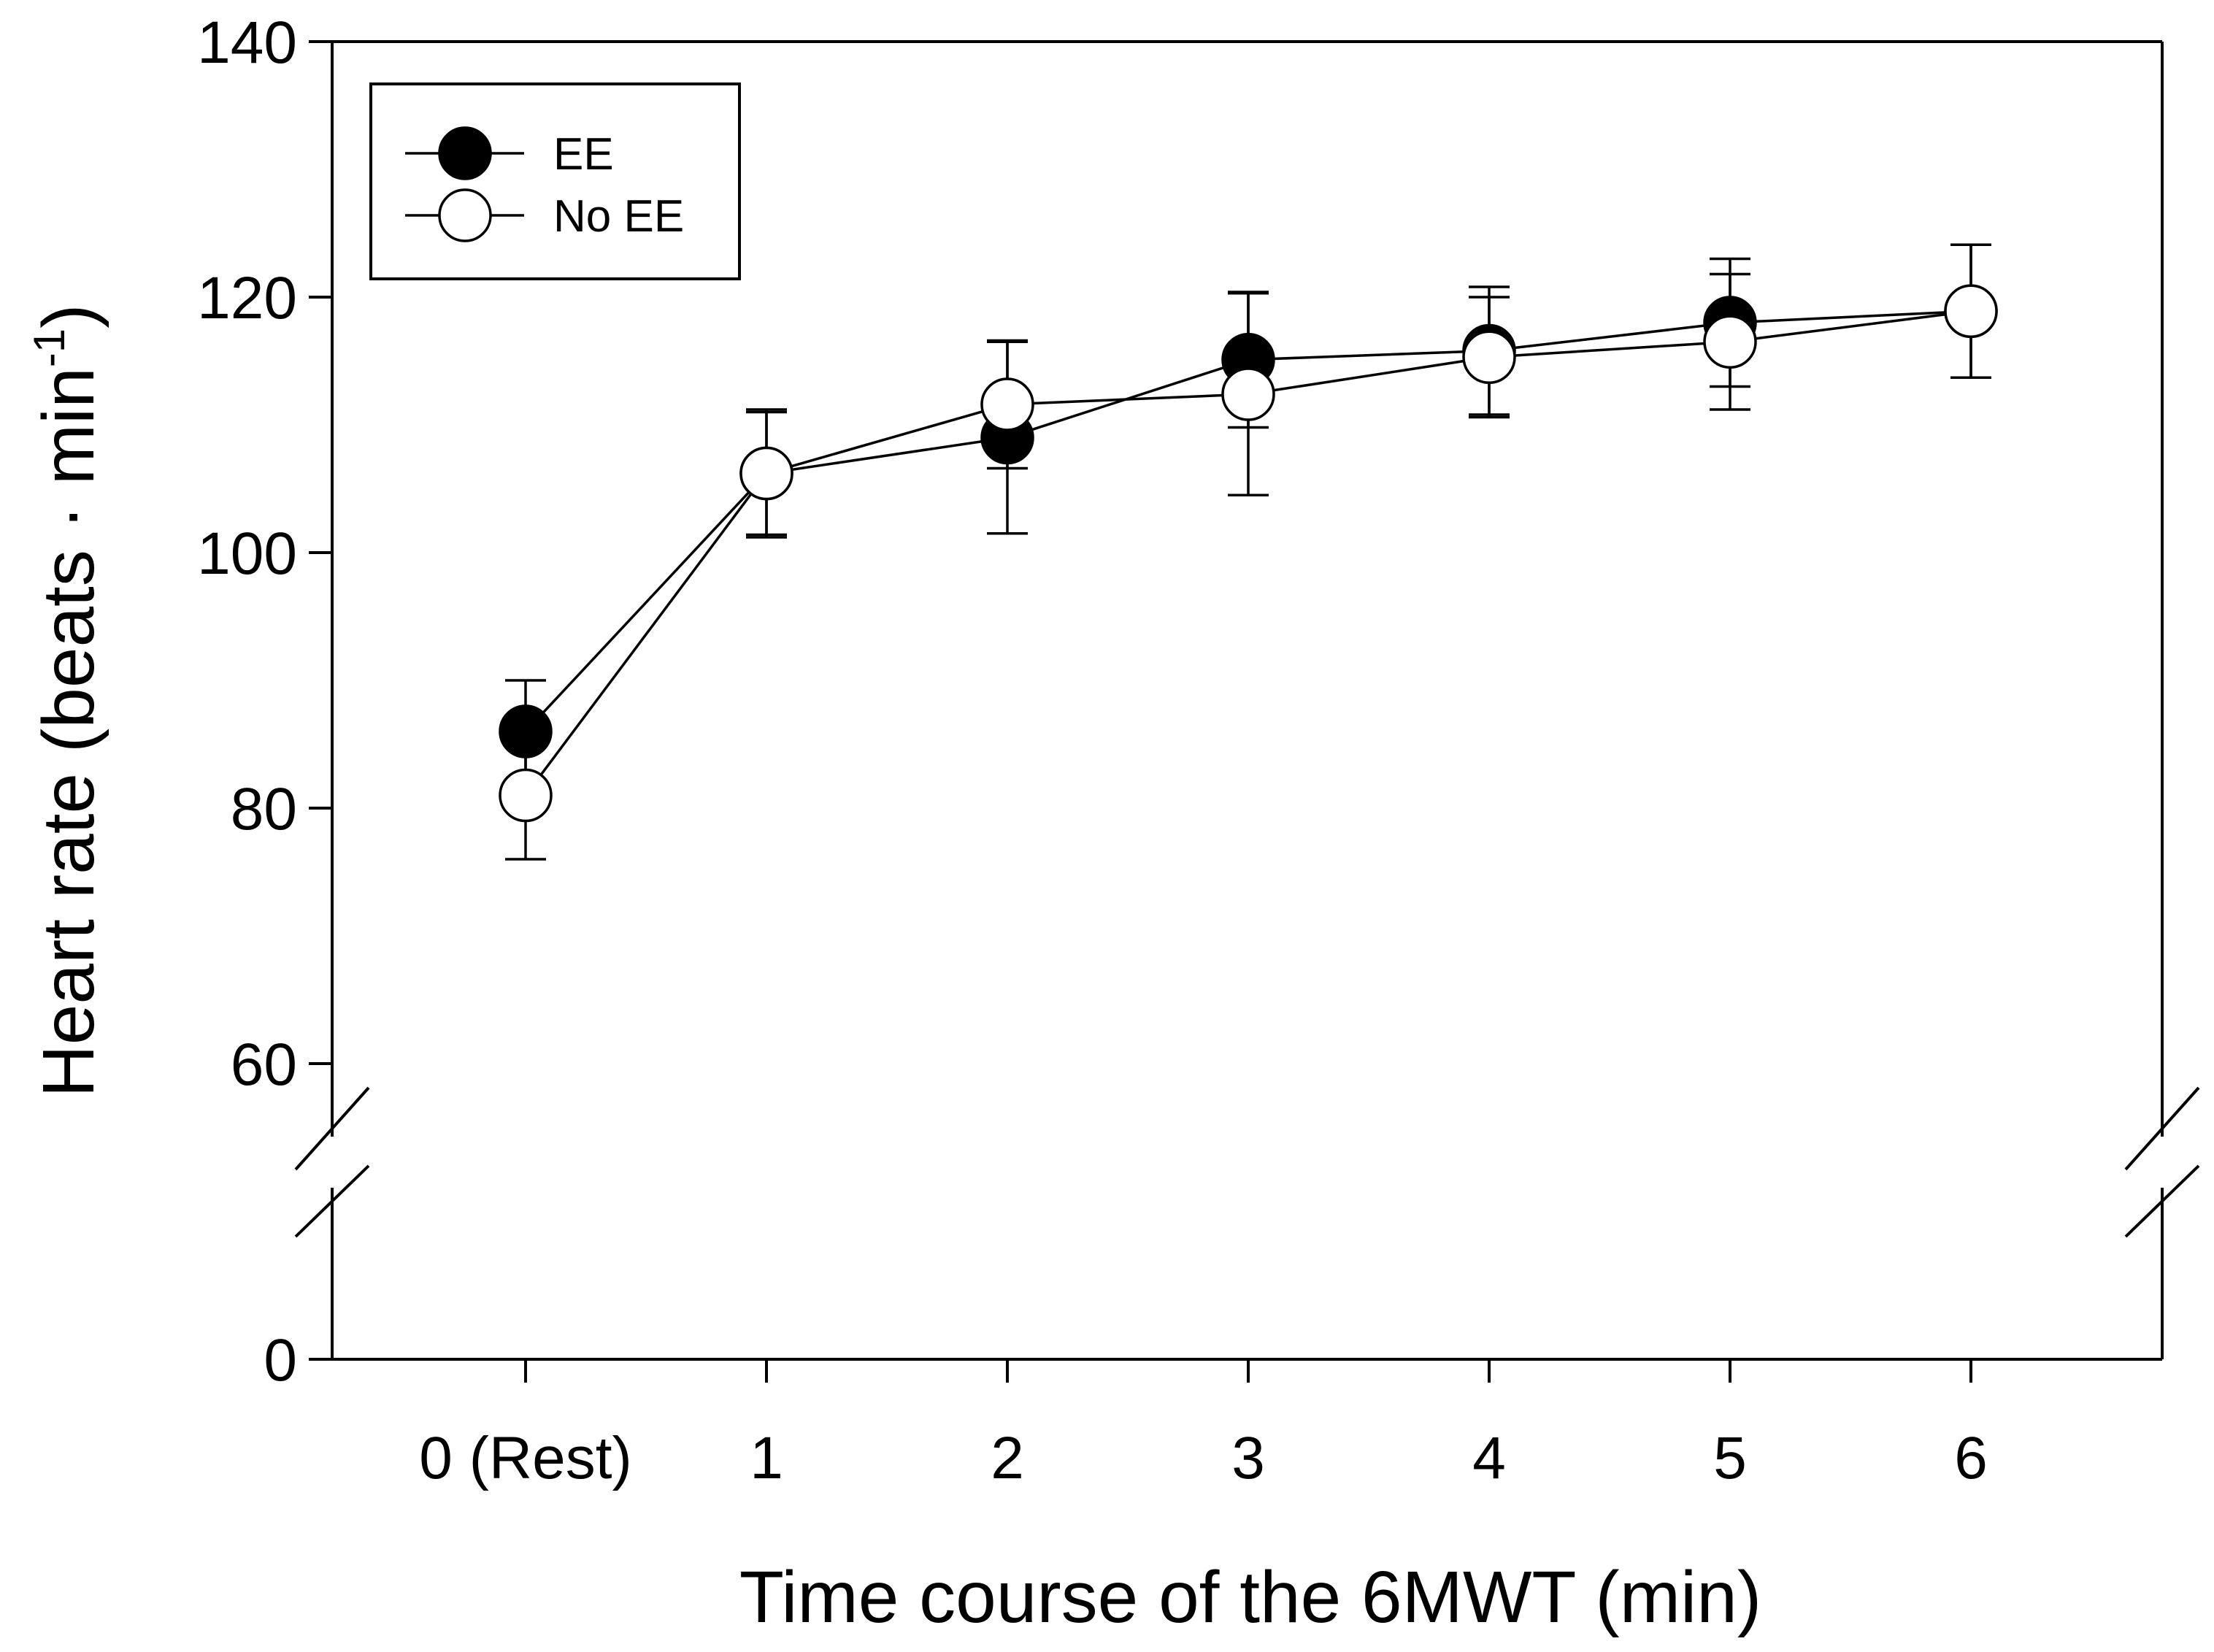 The height and width of the screenshot is (1652, 2214). I want to click on x-axis-ticks: 0 (Rest) 1 2 3 4 5 6, so click(1203, 1425).